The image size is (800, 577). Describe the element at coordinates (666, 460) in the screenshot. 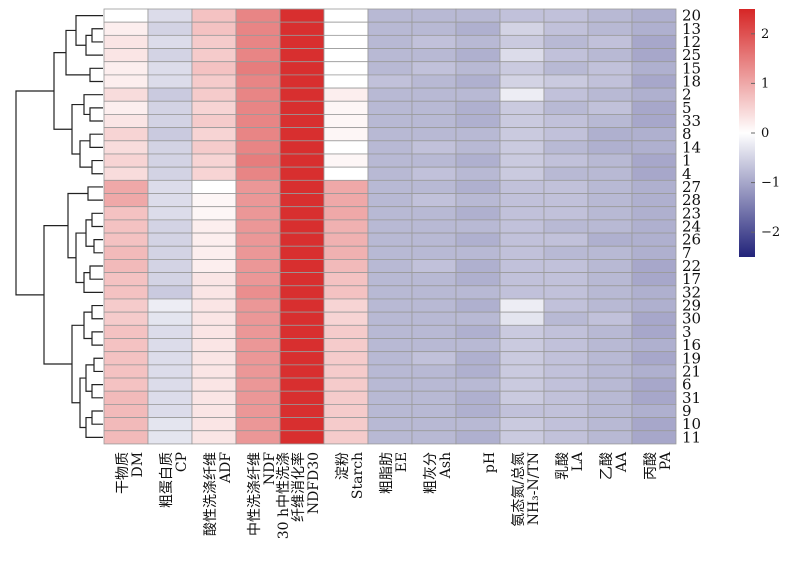

I see `svg-text: PA` at that location.